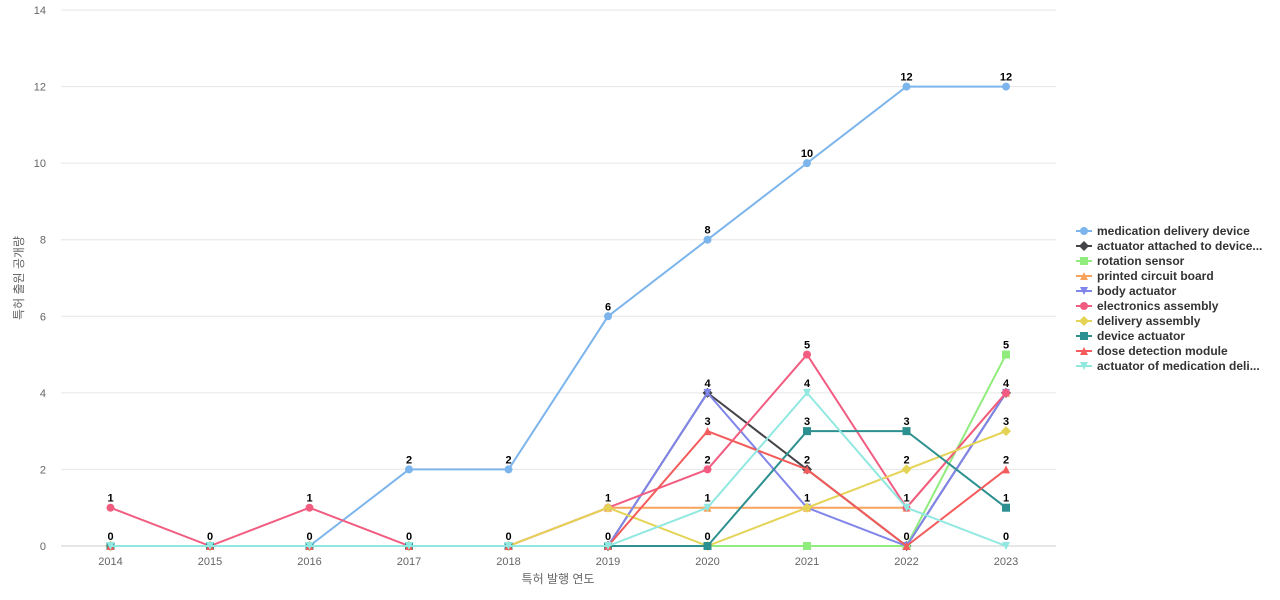 The image size is (1280, 600). Describe the element at coordinates (1158, 306) in the screenshot. I see `legend-label: electronics assembly` at that location.